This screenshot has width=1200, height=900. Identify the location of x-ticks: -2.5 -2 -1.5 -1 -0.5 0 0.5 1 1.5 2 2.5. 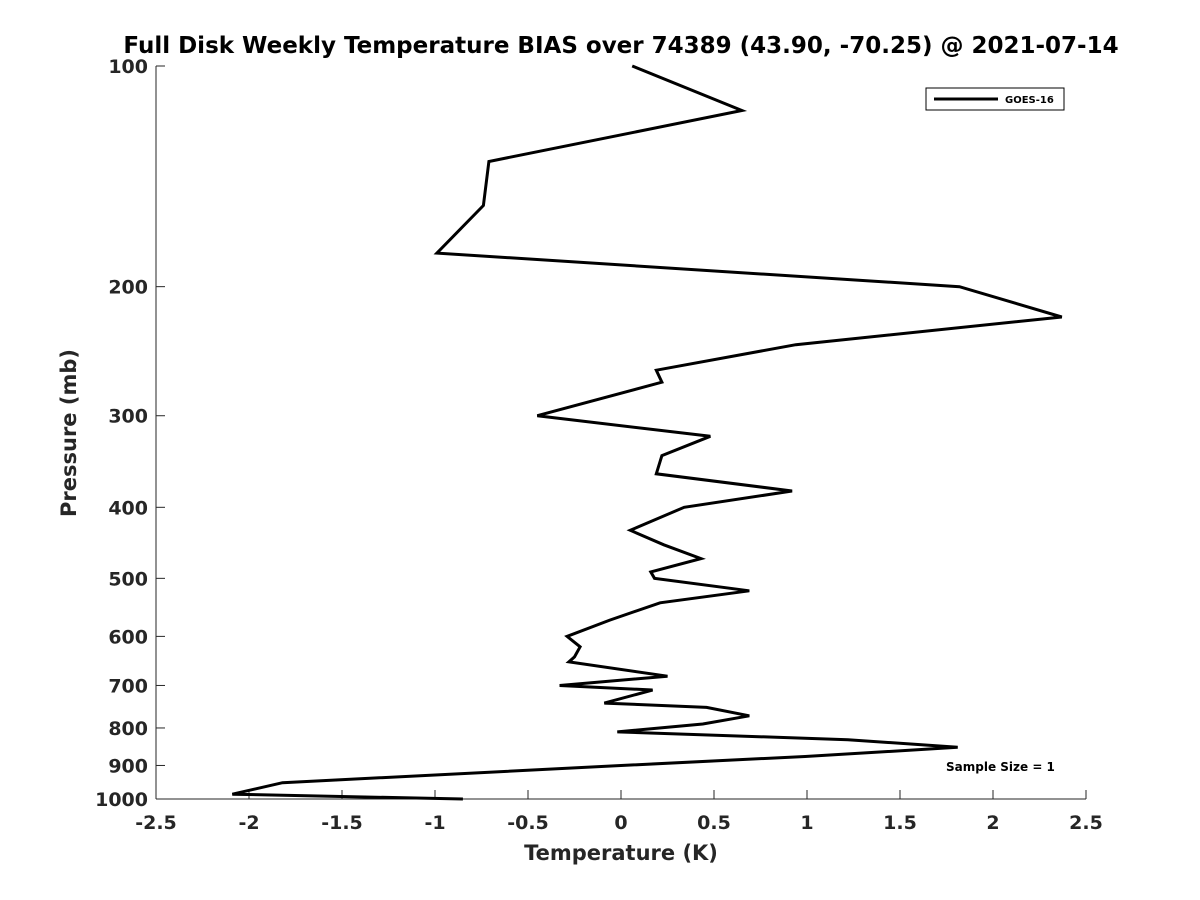
(619, 812).